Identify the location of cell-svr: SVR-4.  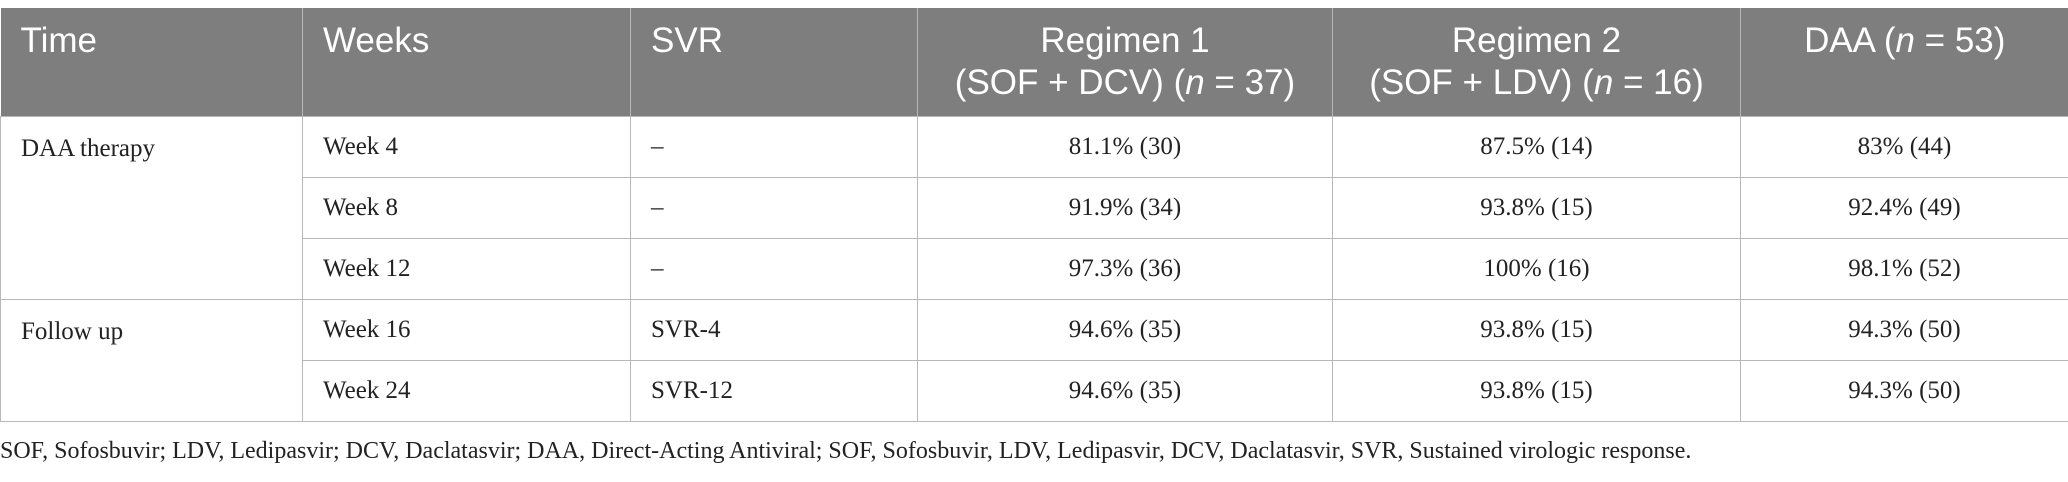
(774, 330).